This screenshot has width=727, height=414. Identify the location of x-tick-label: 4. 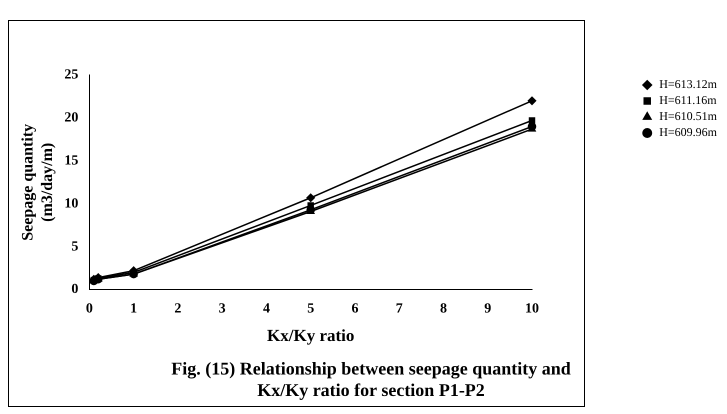
(266, 309).